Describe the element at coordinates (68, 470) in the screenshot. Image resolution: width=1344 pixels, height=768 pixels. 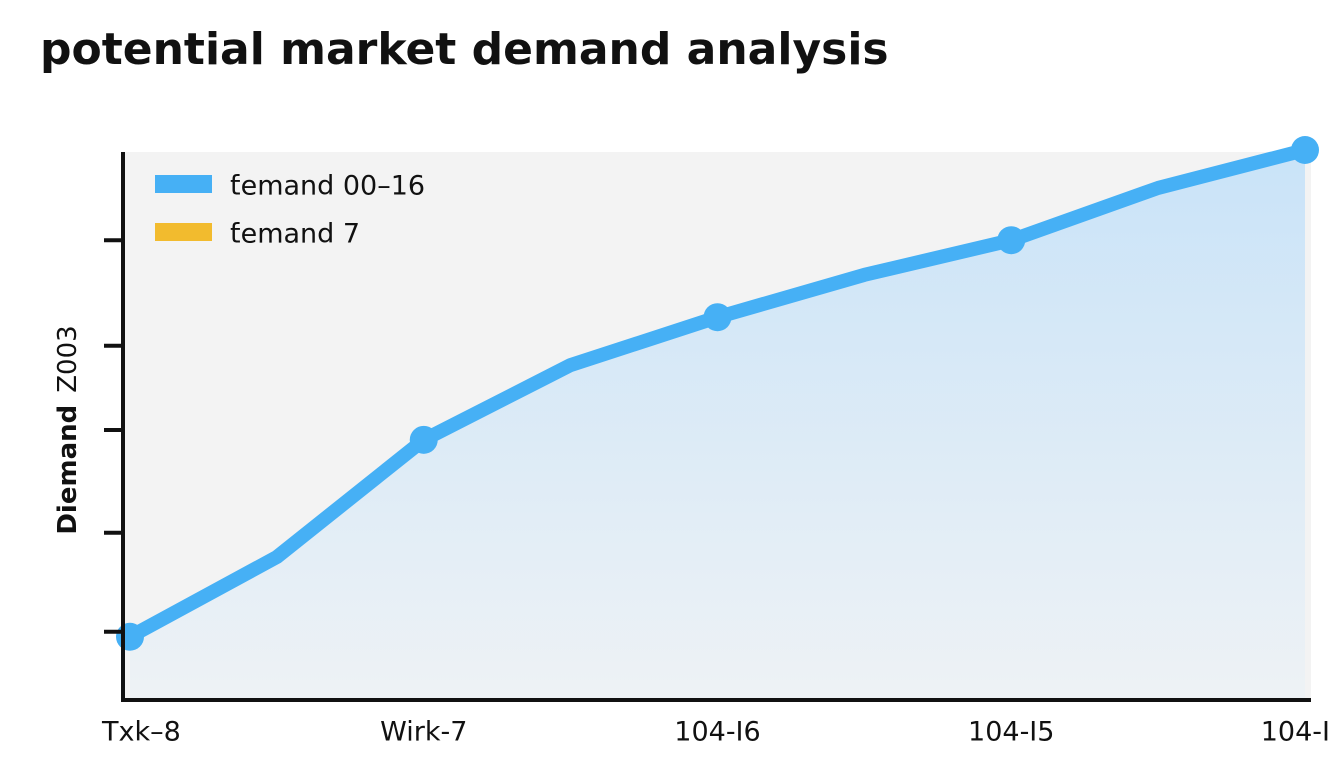
I see `y-axis-label-main: Diemand` at that location.